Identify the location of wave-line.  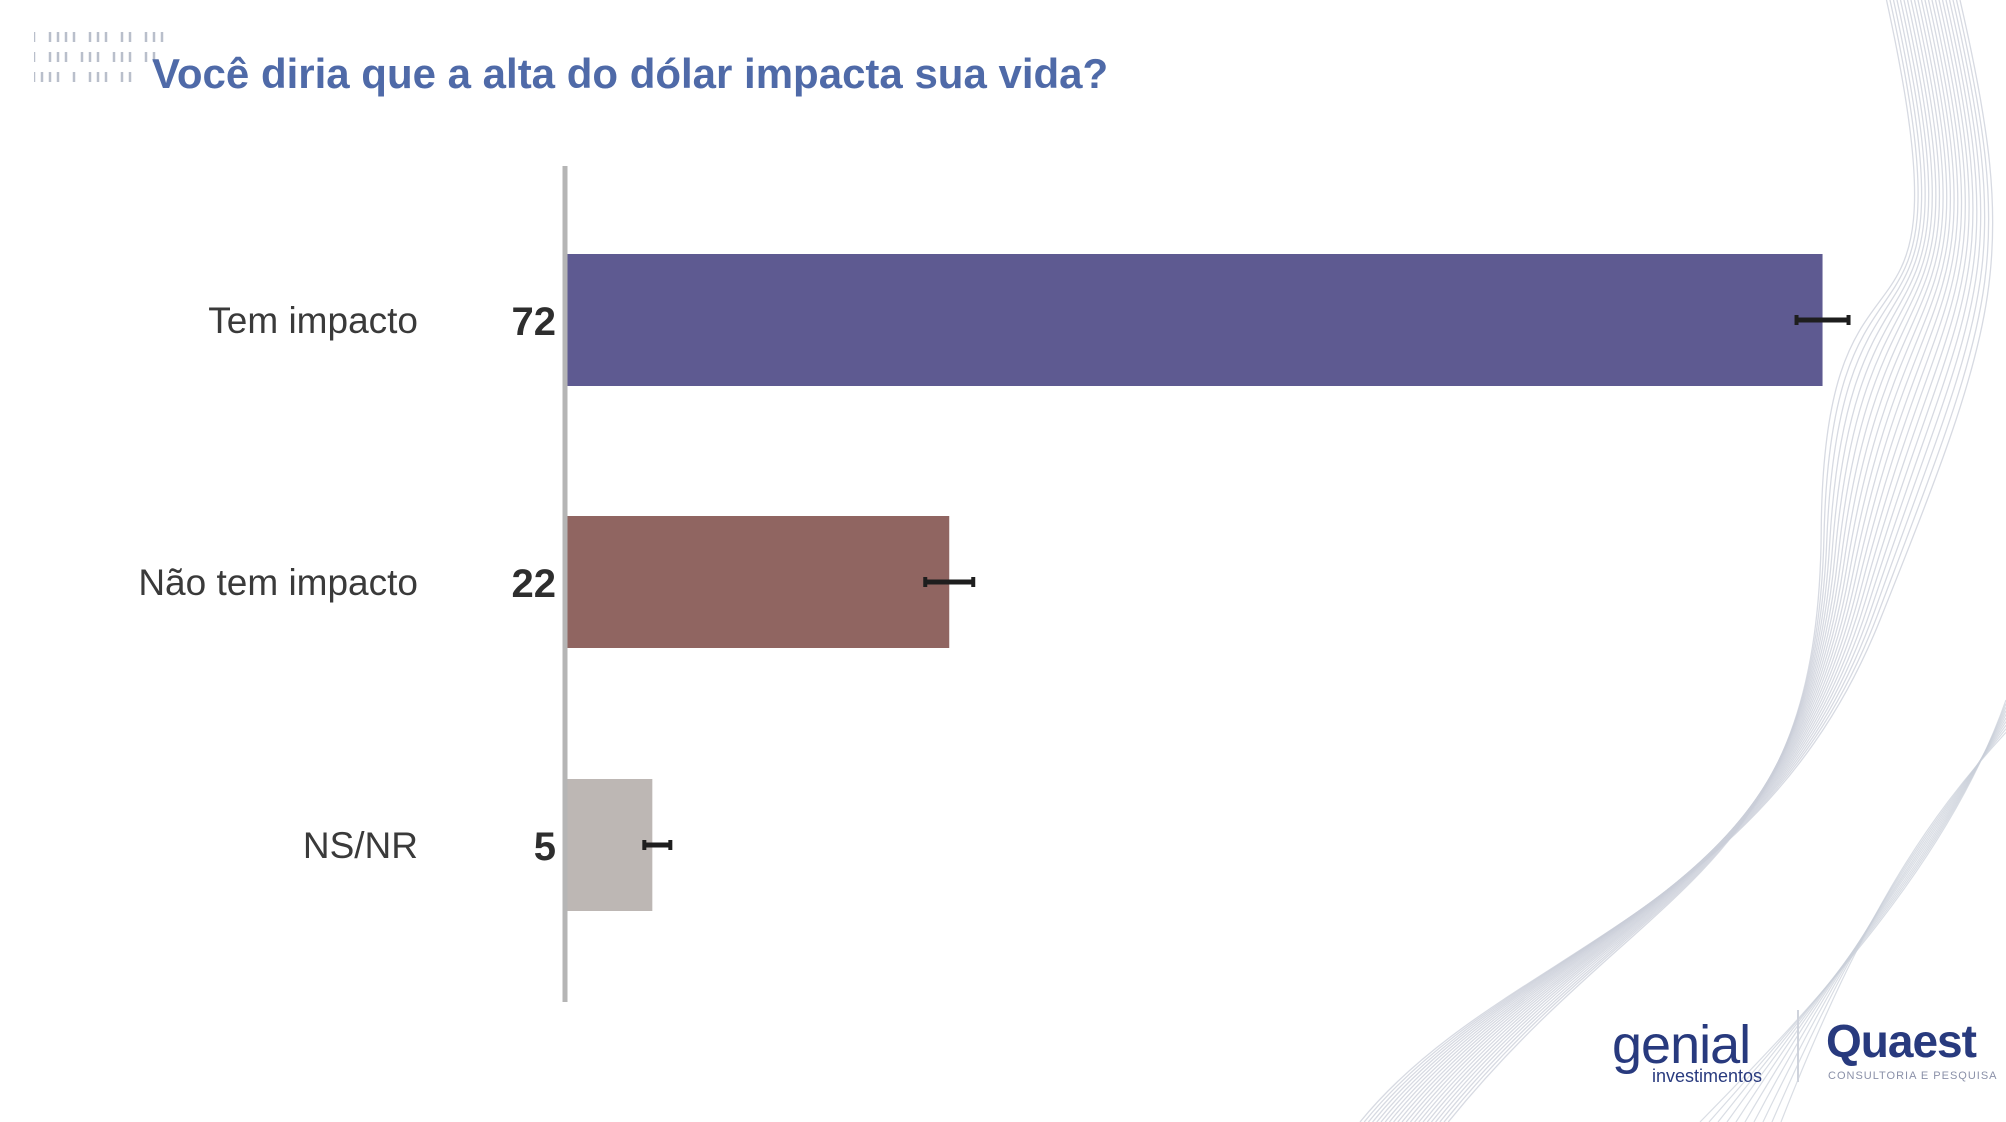
(1893, 926).